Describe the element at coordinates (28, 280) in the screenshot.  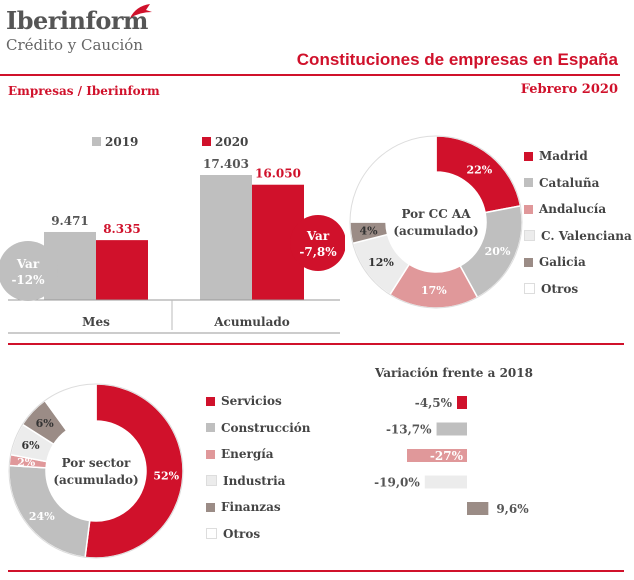
I see `var-bubble-value: -12%` at that location.